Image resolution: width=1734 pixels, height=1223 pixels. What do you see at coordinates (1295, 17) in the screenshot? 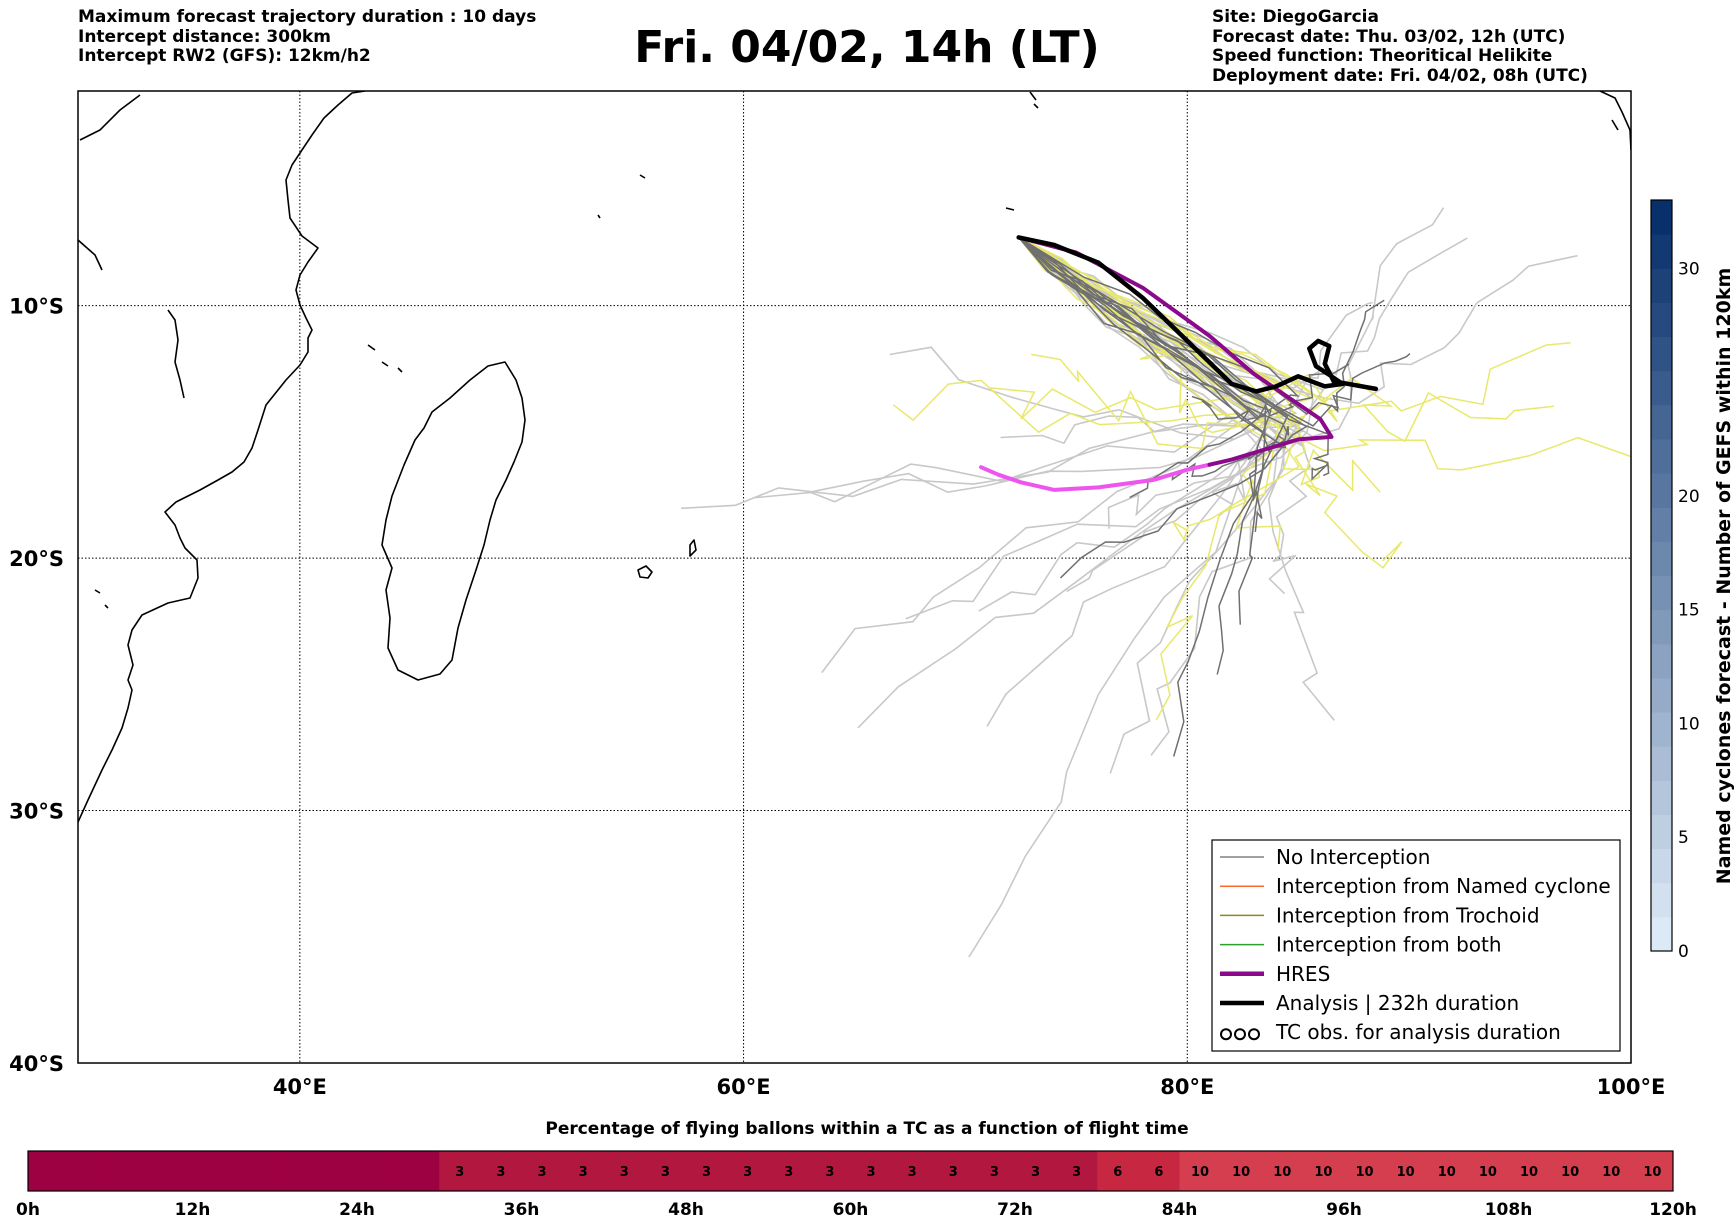
I see `site-text: Site: DiegoGarcia` at bounding box center [1295, 17].